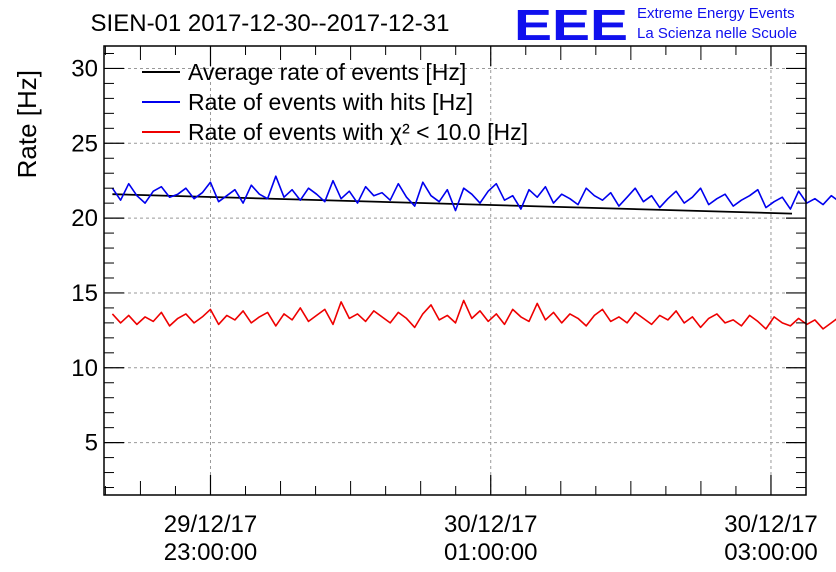  I want to click on legend-entry-2: Rate of events with hits [Hz], so click(330, 102).